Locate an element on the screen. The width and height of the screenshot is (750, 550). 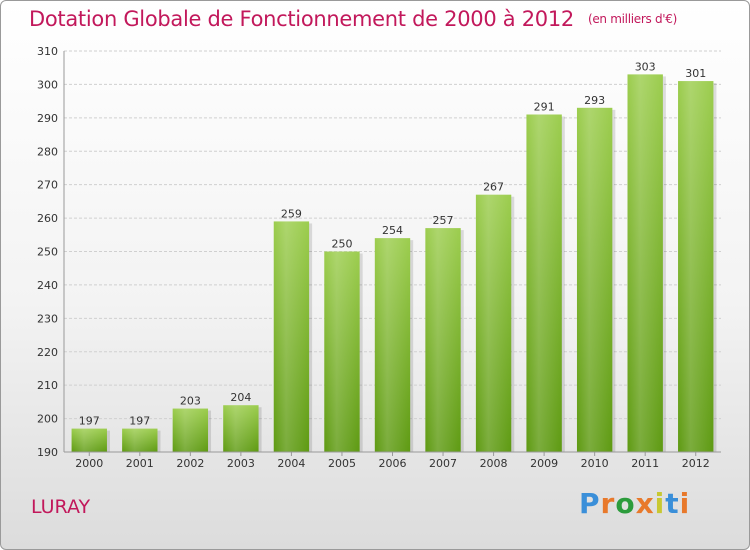
value-label-2000: 197 is located at coordinates (89, 421).